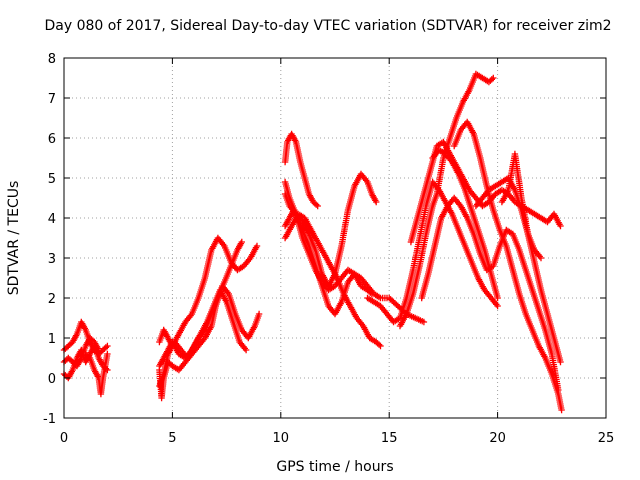  What do you see at coordinates (172, 438) in the screenshot?
I see `x-tick-label: 5` at bounding box center [172, 438].